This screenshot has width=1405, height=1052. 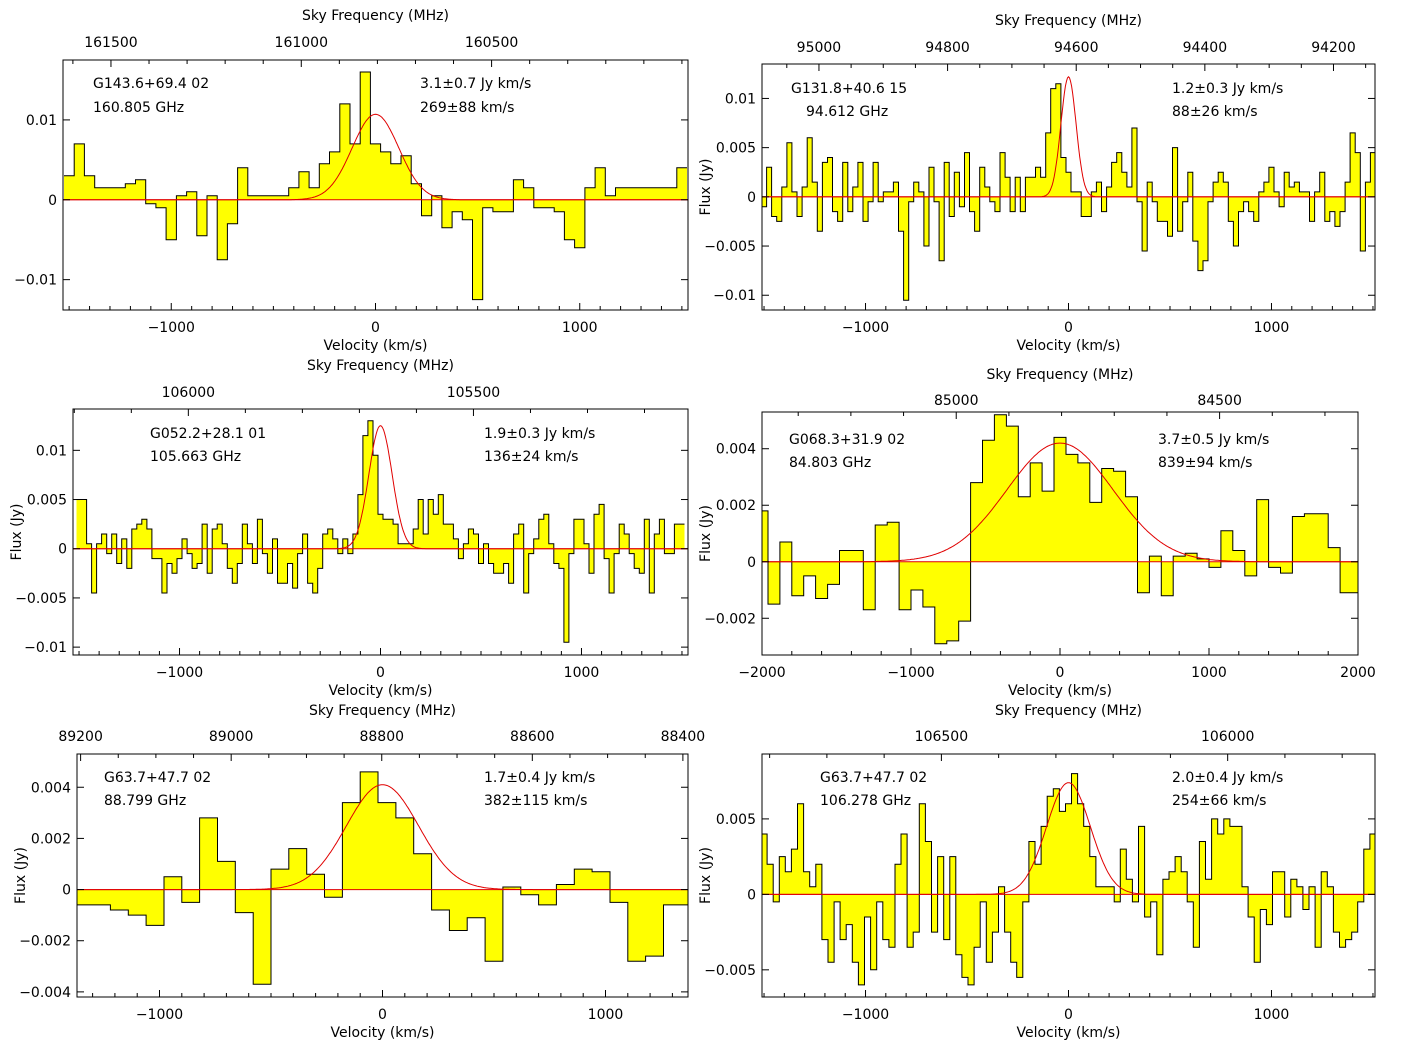 I want to click on freq-tick-label: 161000, so click(x=301, y=43).